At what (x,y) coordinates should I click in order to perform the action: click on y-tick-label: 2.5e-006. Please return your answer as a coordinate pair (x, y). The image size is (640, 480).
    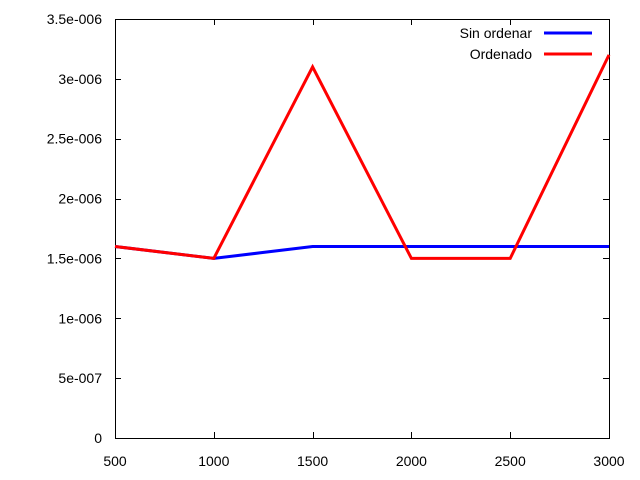
    Looking at the image, I should click on (74, 139).